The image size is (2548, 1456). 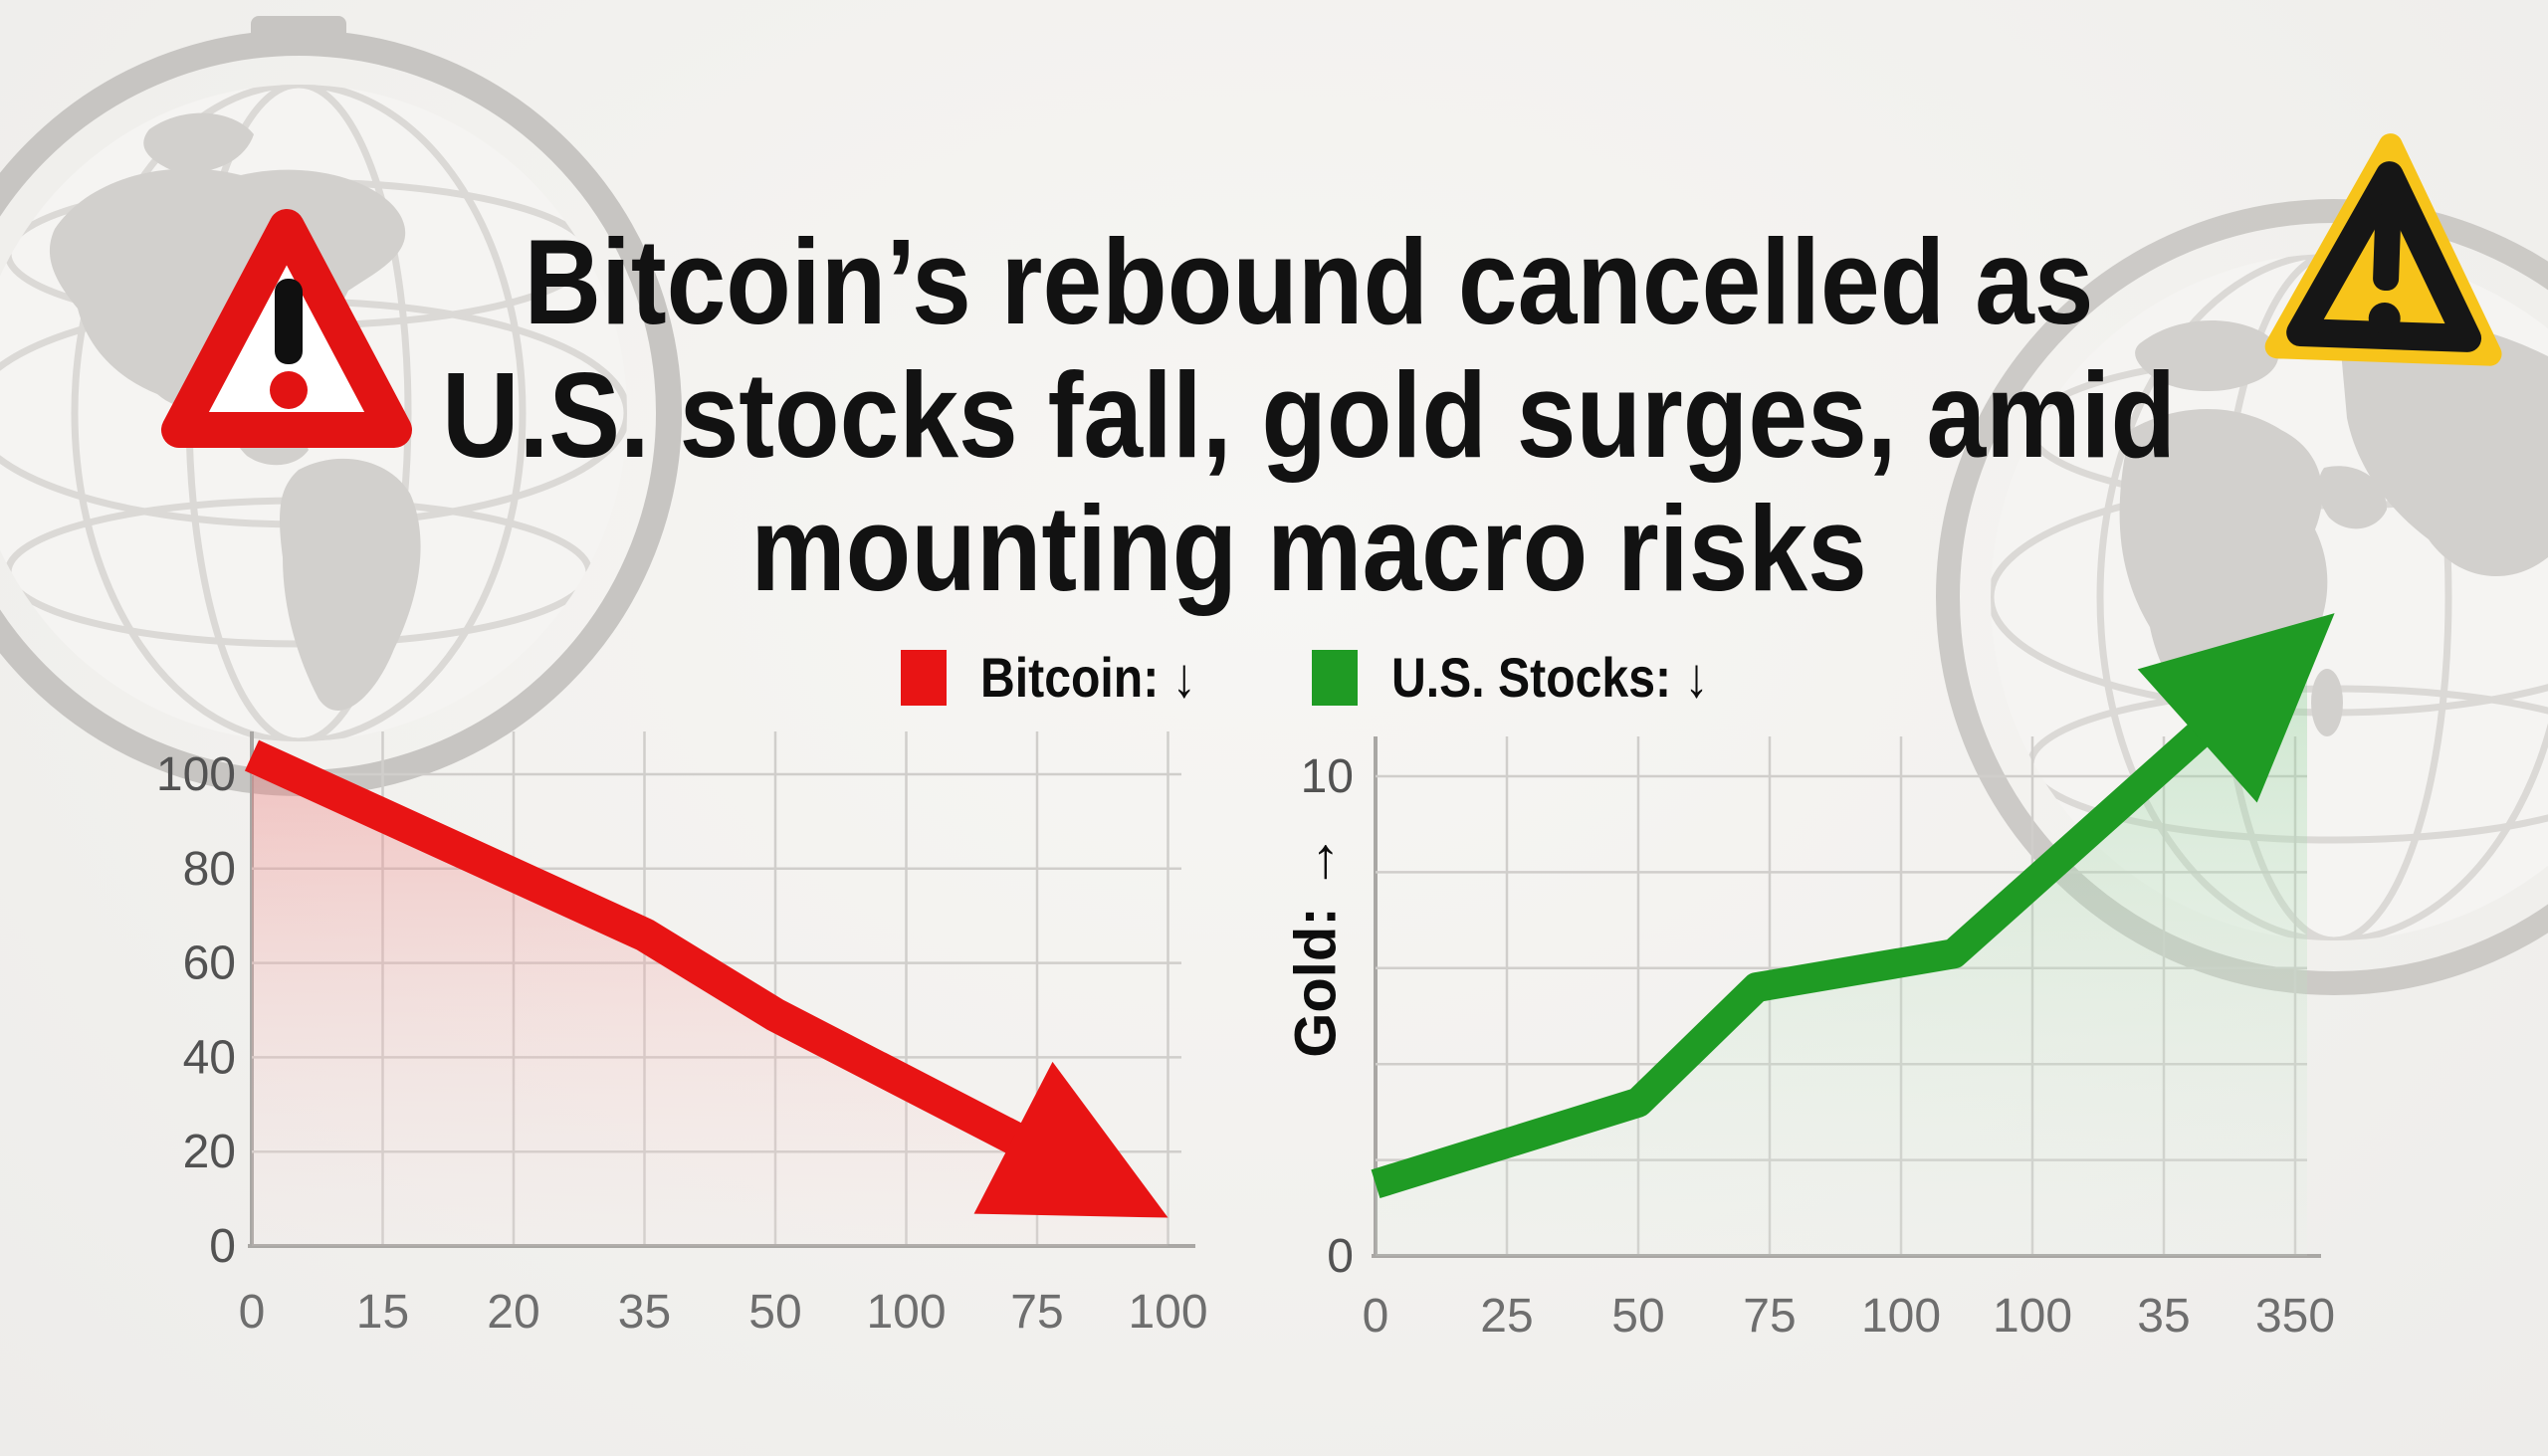 What do you see at coordinates (209, 1057) in the screenshot?
I see `y-tick-label: 40` at bounding box center [209, 1057].